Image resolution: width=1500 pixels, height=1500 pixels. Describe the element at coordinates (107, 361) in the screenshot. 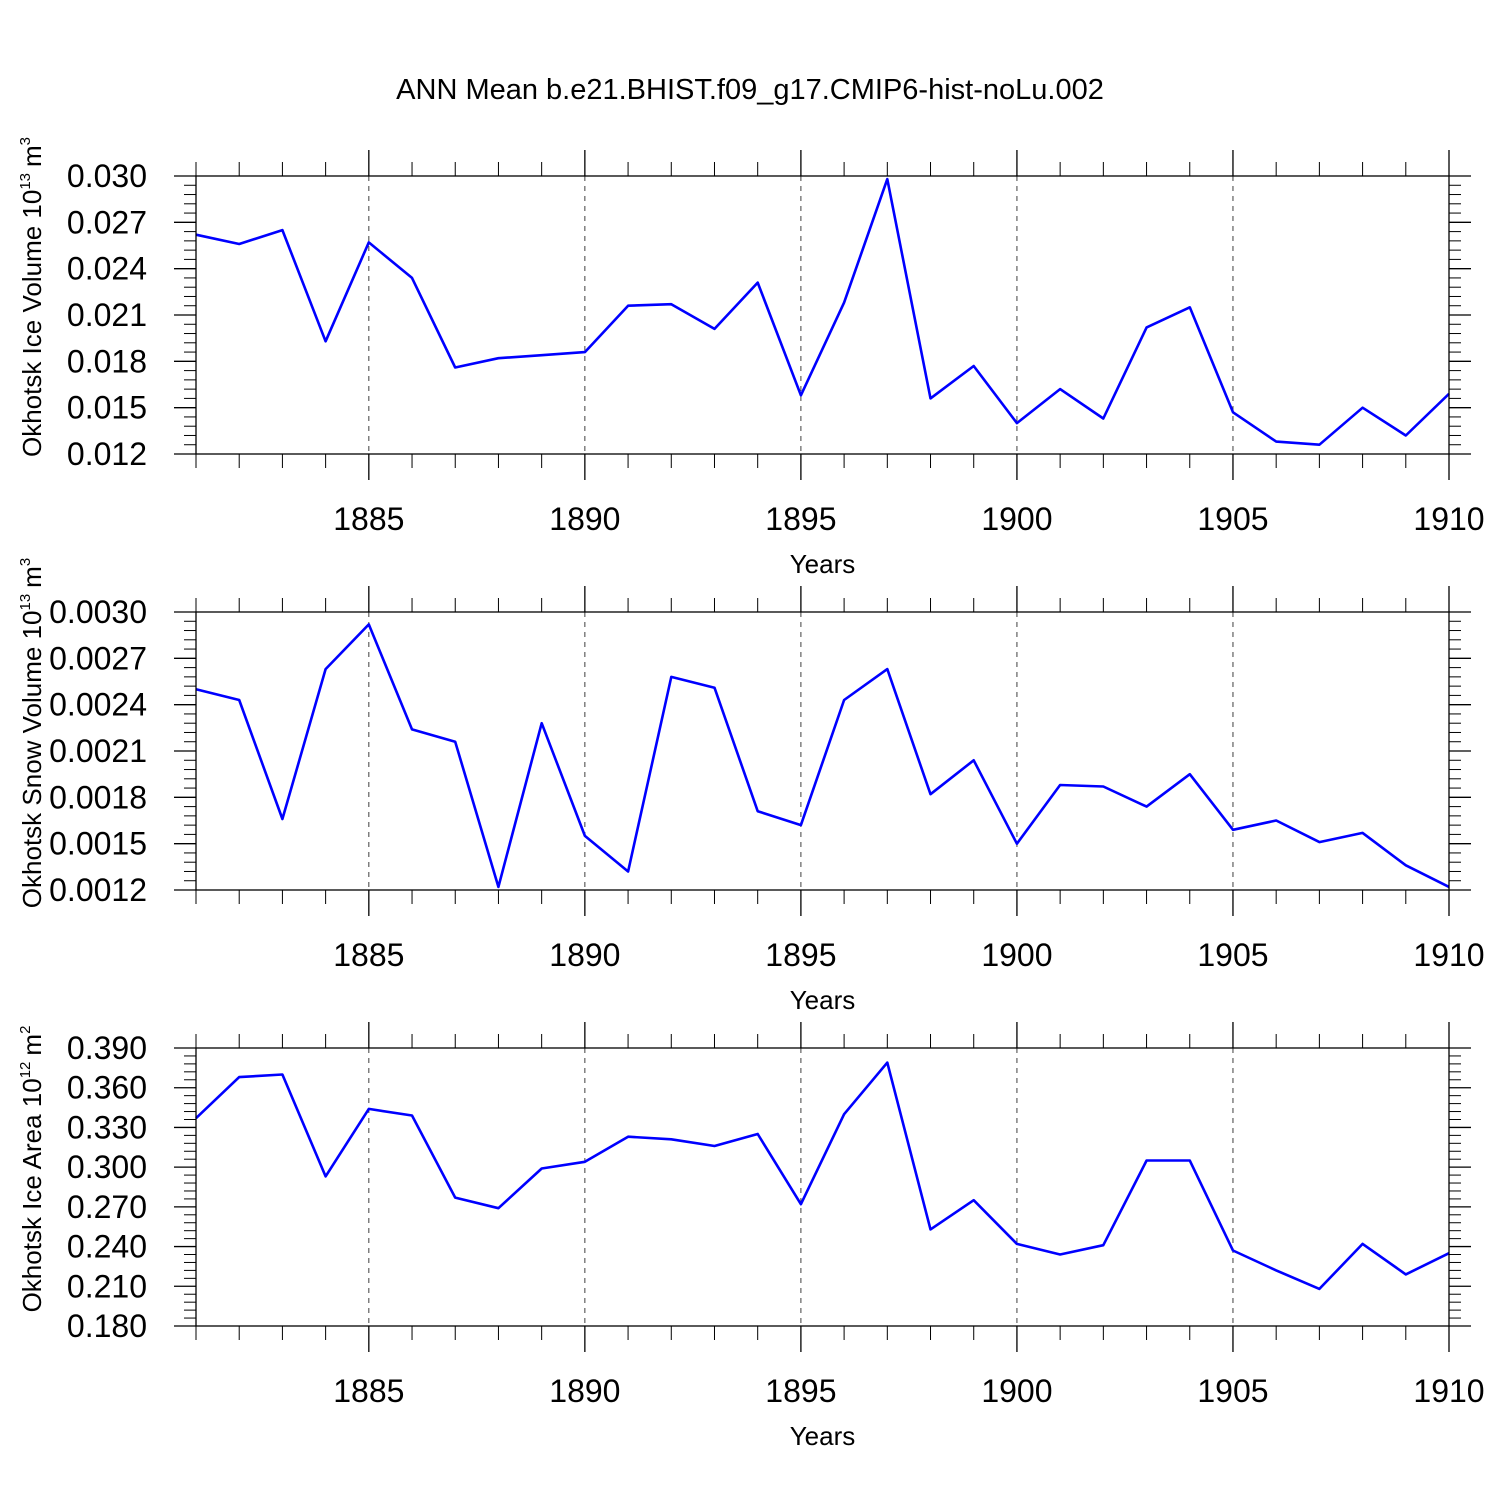

I see `y-tick-label: 0.018` at that location.